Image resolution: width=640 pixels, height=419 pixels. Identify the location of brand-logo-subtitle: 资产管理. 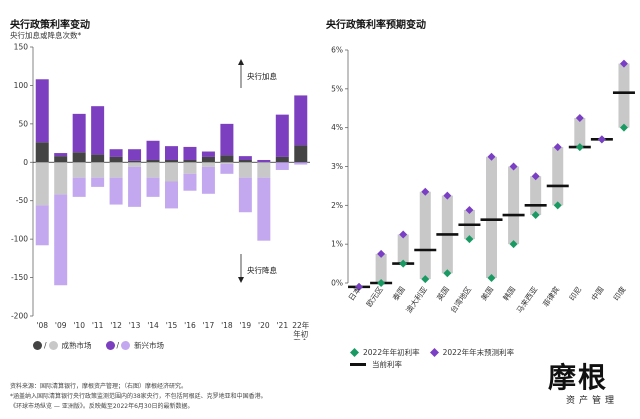
(592, 401).